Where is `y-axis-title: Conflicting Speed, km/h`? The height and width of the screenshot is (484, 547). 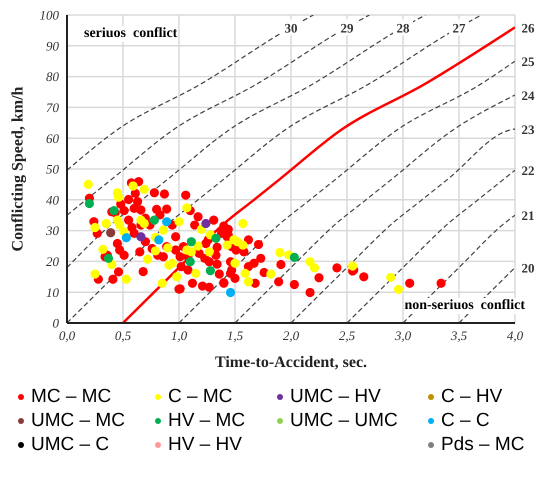
y-axis-title: Conflicting Speed, km/h is located at coordinates (18, 169).